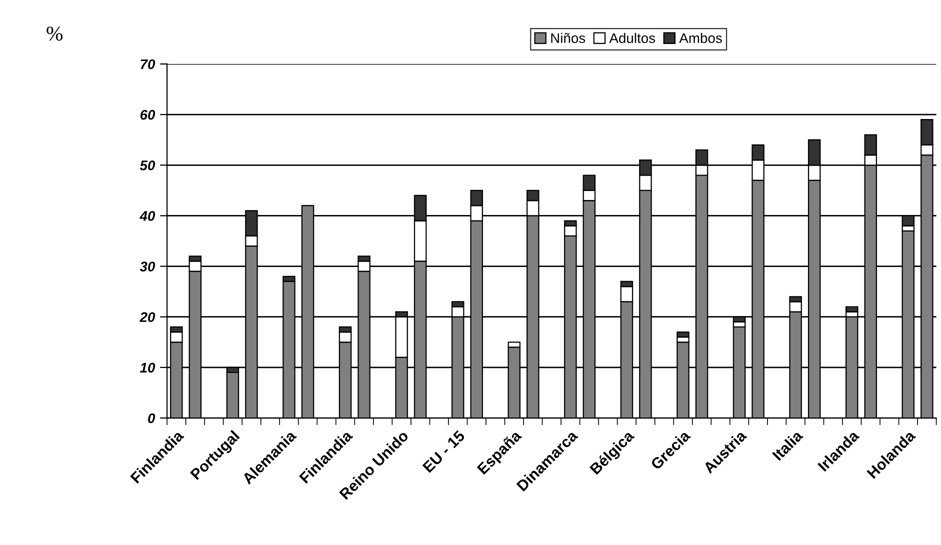 Image resolution: width=941 pixels, height=545 pixels. What do you see at coordinates (444, 451) in the screenshot?
I see `x-tick-label: EU - 15` at bounding box center [444, 451].